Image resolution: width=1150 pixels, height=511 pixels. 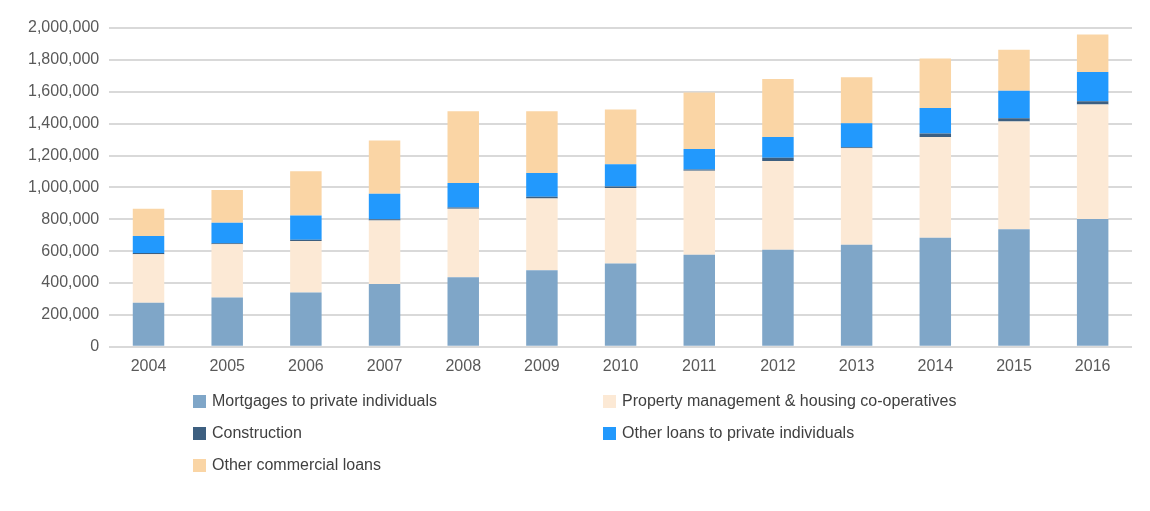 I want to click on x-tick-label: 2015, so click(x=1014, y=365).